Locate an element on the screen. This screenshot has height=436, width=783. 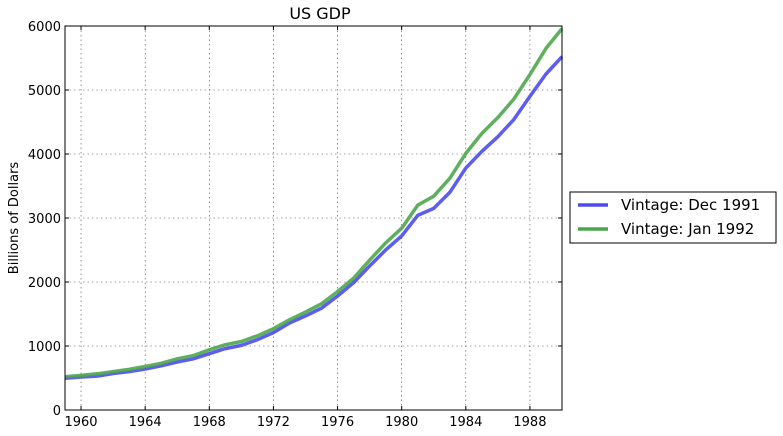
legend-label-dec-1991: Vintage: Dec 1991 is located at coordinates (690, 205).